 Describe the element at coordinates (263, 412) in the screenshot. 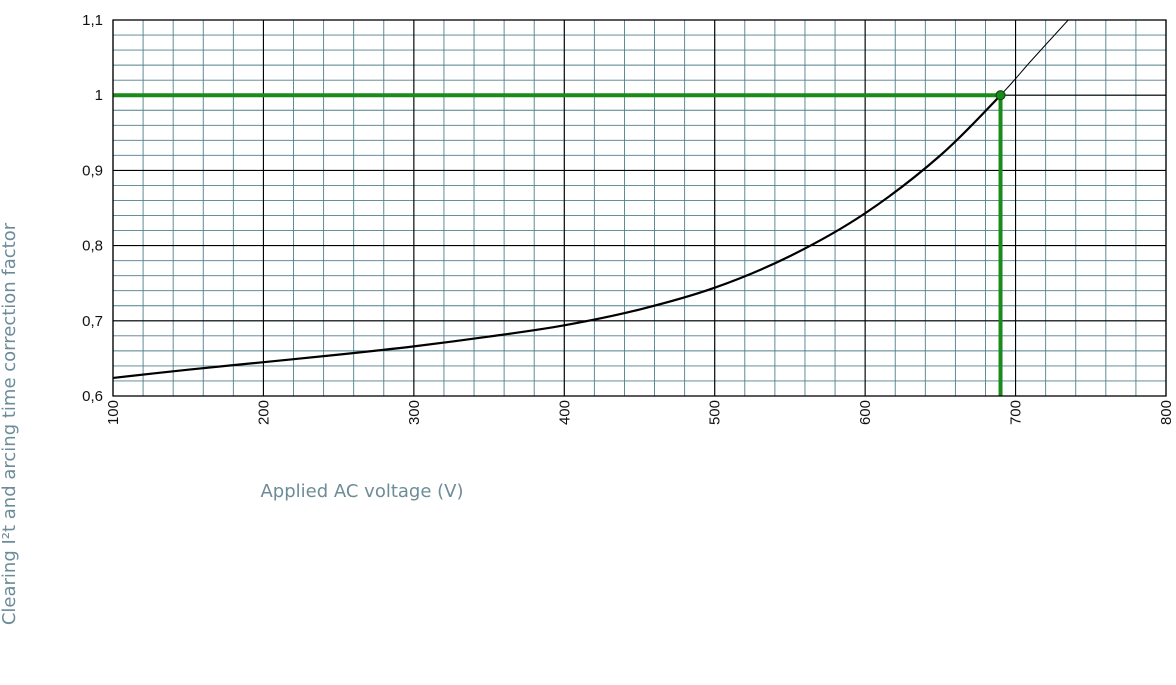

I see `x-tick-label: 200` at that location.